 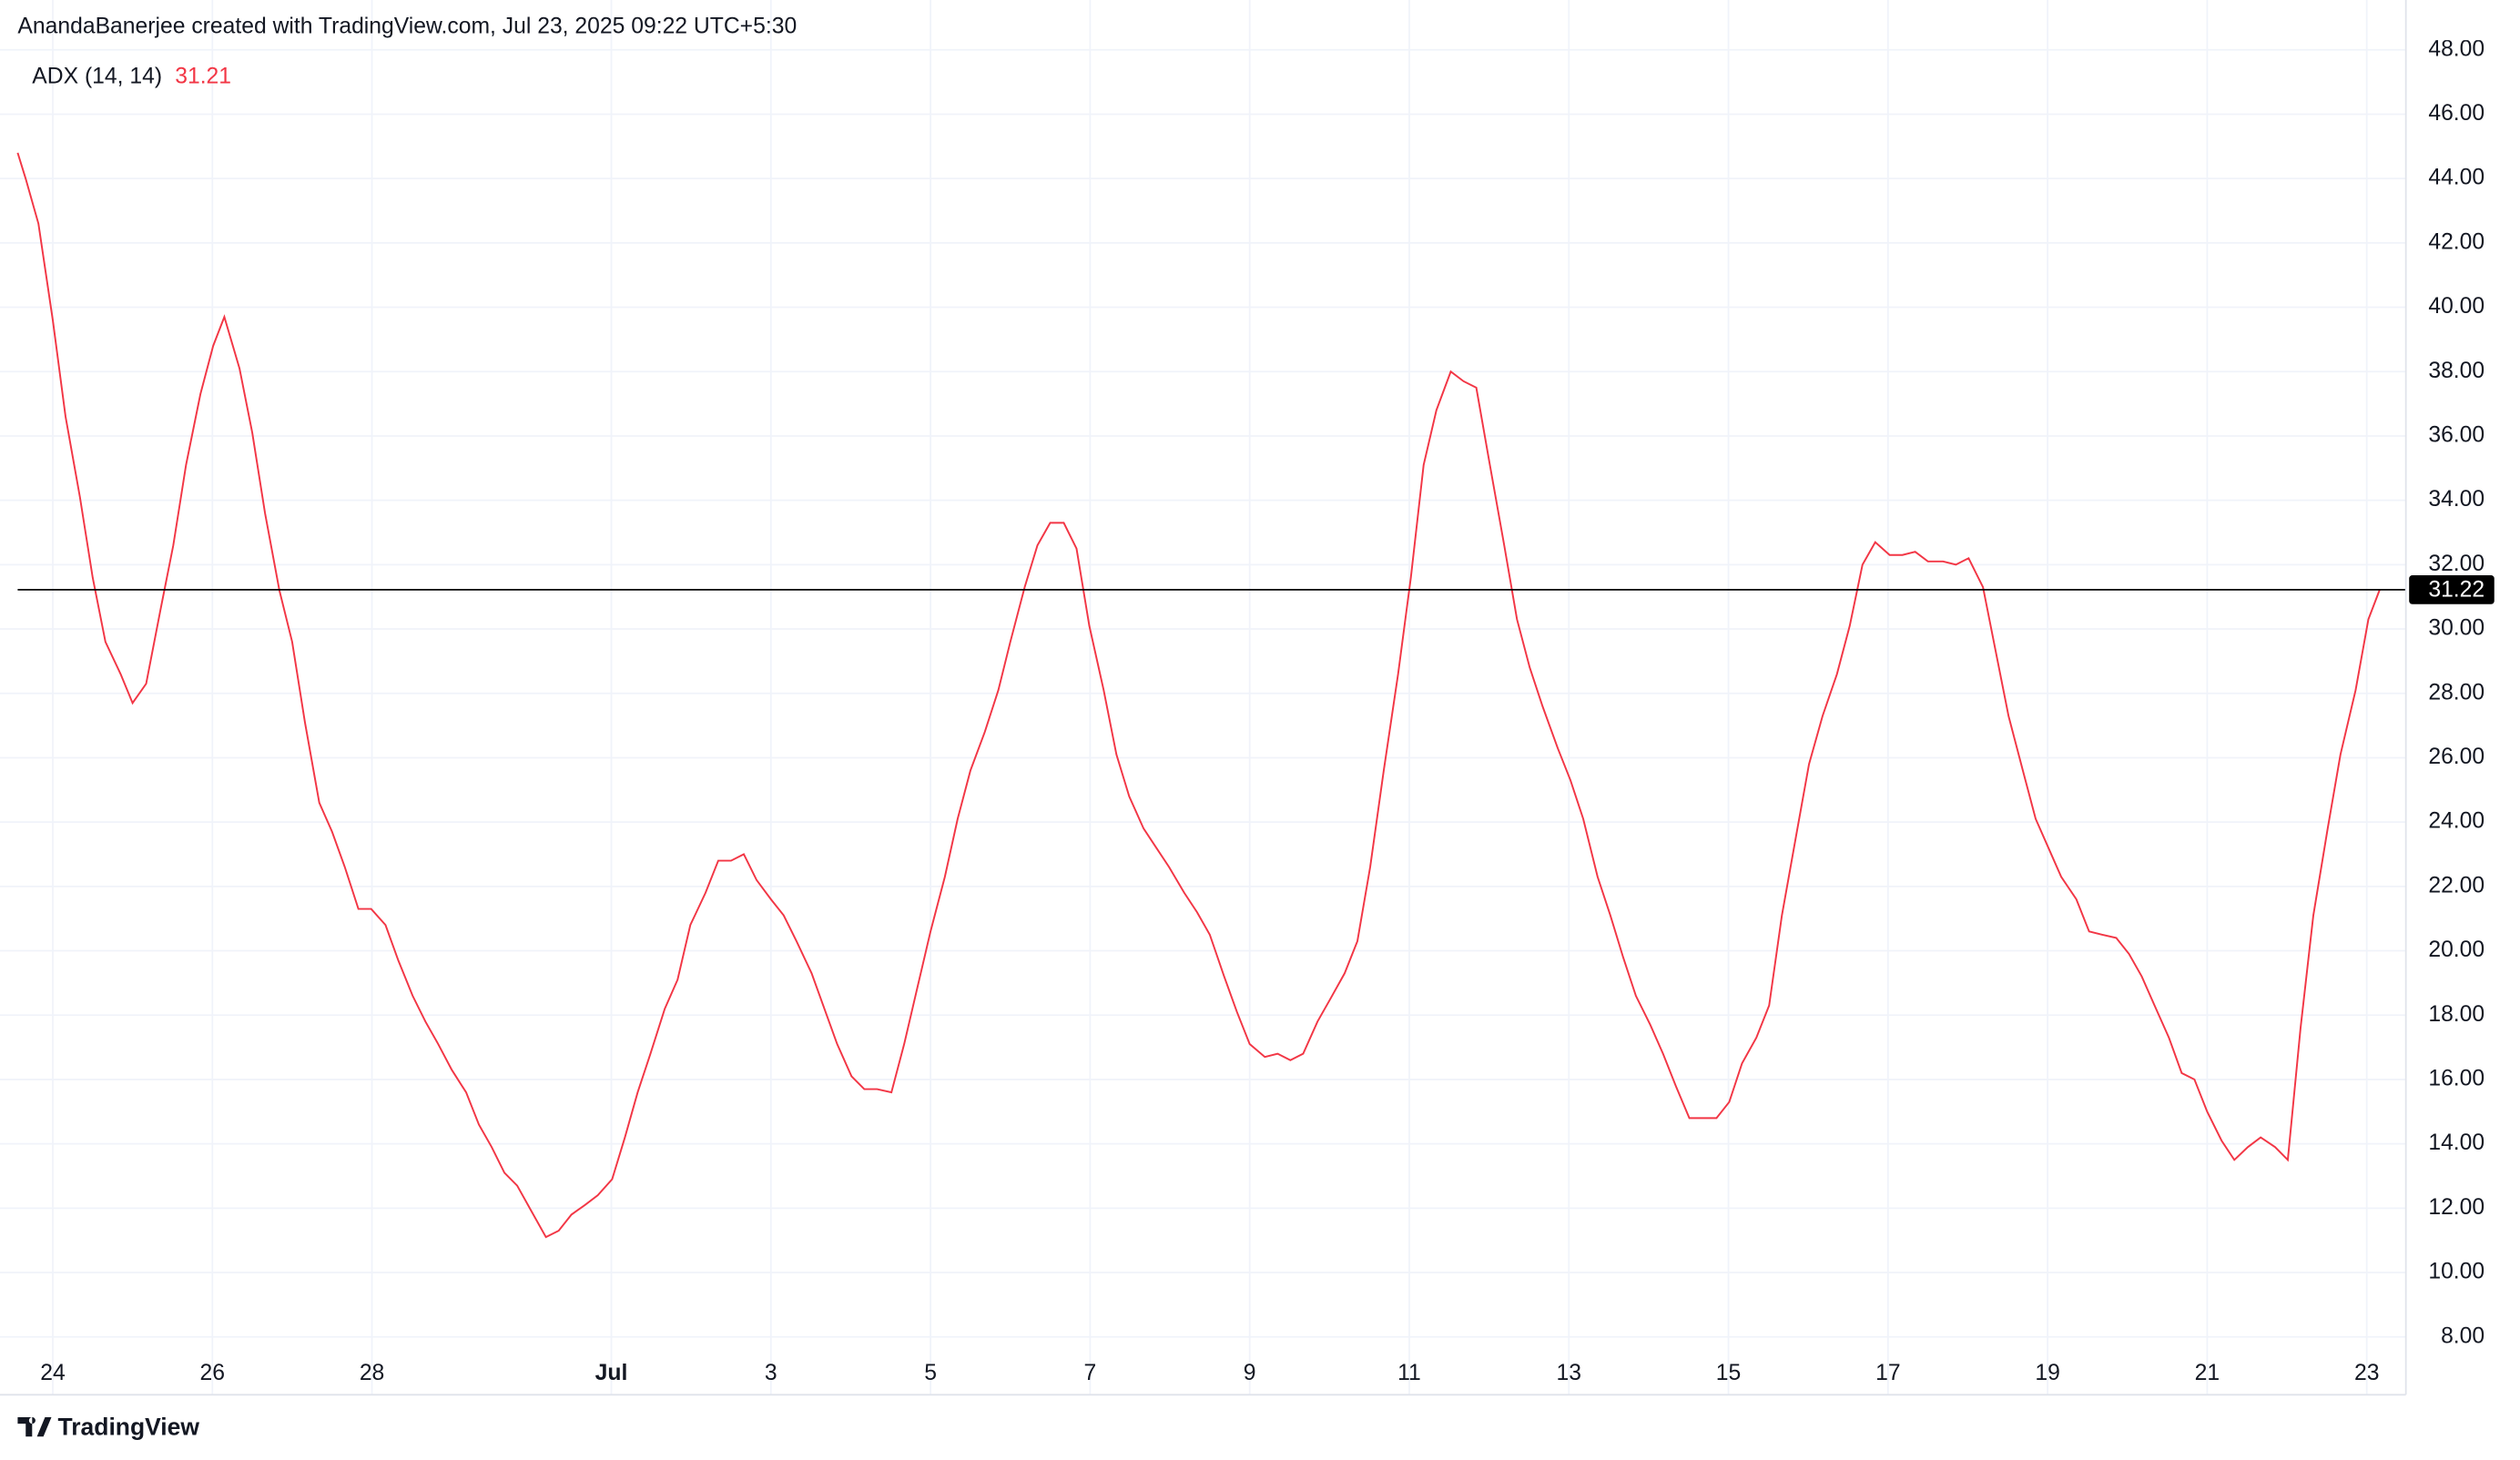 What do you see at coordinates (212, 1373) in the screenshot?
I see `x-tick-label: 26` at bounding box center [212, 1373].